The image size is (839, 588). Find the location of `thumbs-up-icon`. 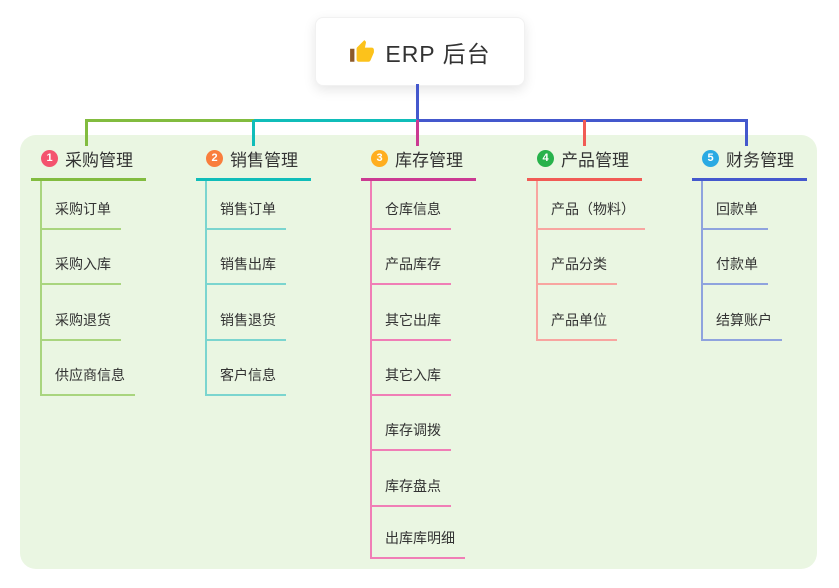

thumbs-up-icon is located at coordinates (362, 50).